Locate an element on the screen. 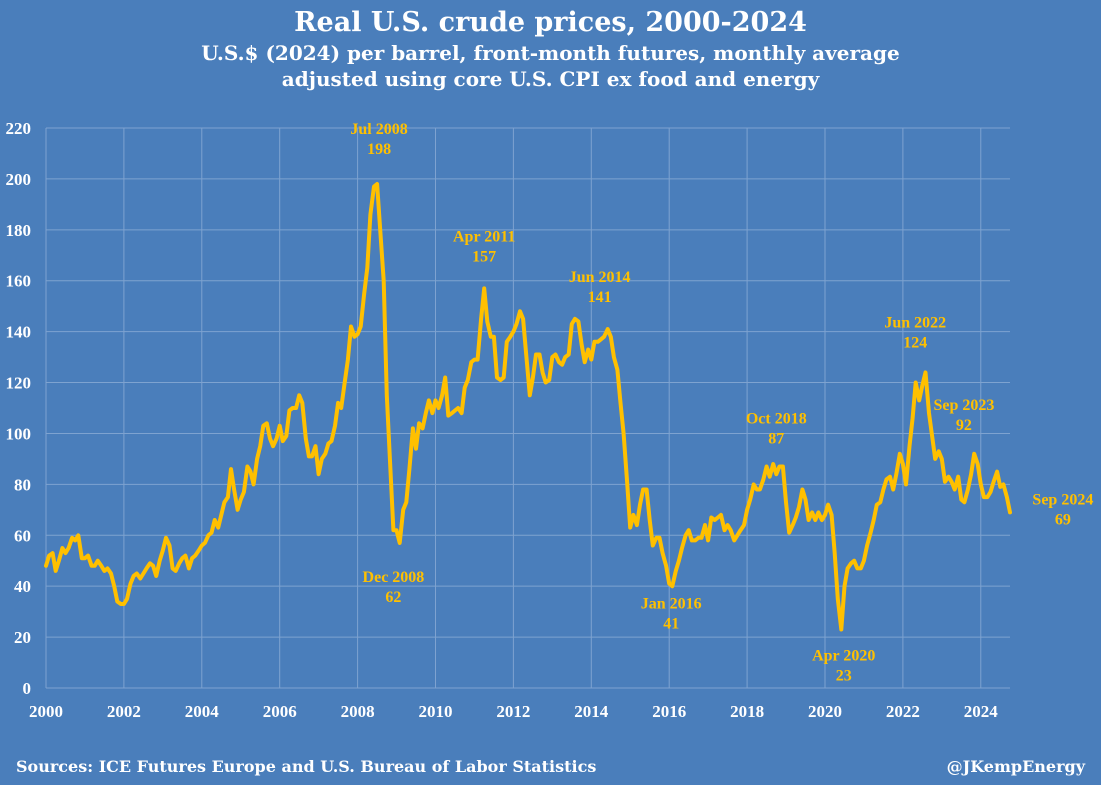 The width and height of the screenshot is (1101, 785). x-tick-label: 2004 is located at coordinates (202, 711).